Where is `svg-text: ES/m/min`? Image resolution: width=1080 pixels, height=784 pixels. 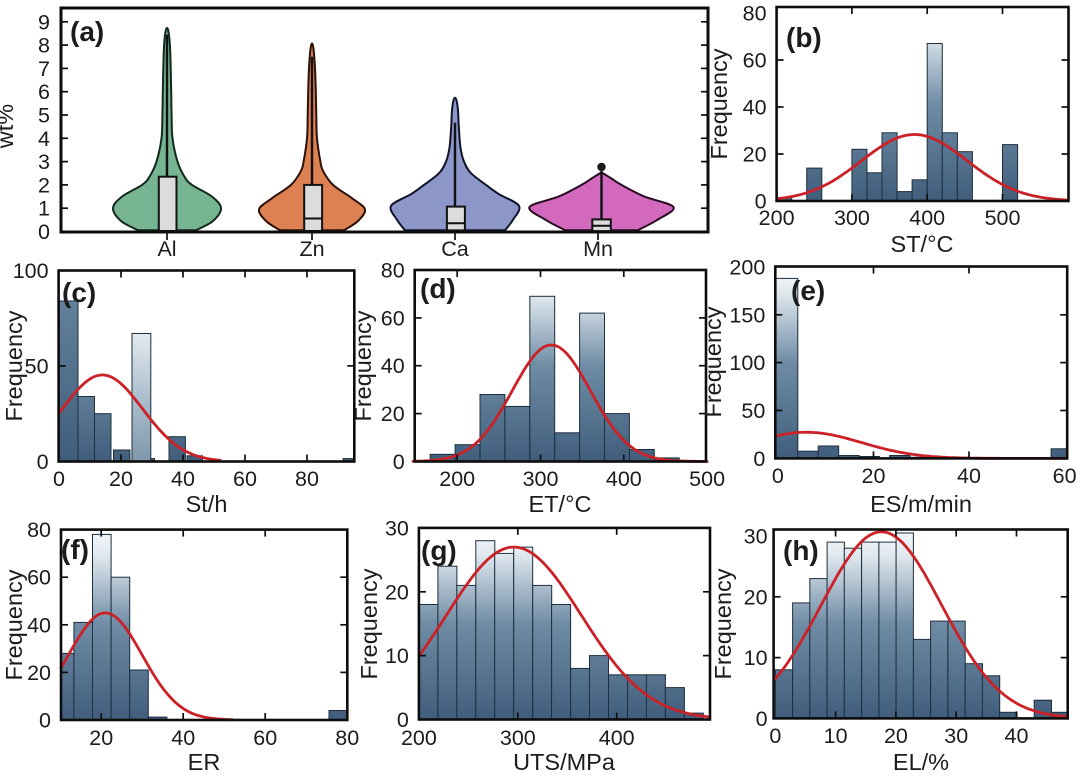 svg-text: ES/m/min is located at coordinates (921, 504).